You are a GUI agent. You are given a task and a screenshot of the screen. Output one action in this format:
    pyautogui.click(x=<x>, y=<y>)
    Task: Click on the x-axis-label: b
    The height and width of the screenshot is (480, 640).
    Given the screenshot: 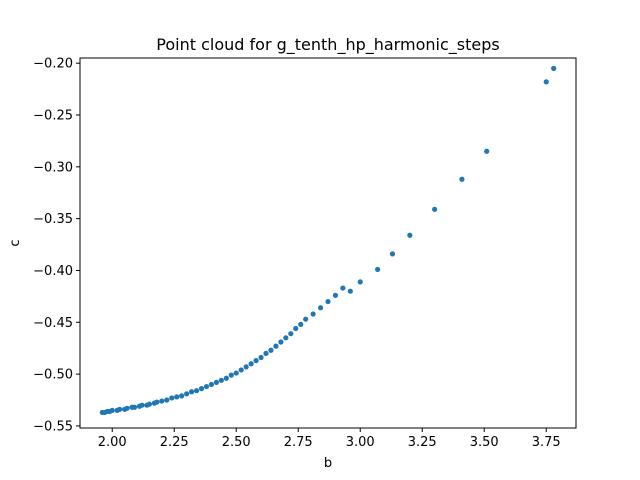 What is the action you would take?
    pyautogui.click(x=328, y=463)
    